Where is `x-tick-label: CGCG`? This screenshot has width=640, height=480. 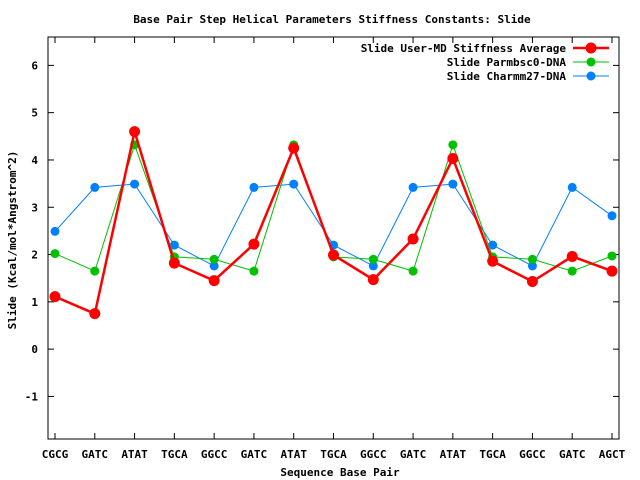 x-tick-label: CGCG is located at coordinates (55, 454).